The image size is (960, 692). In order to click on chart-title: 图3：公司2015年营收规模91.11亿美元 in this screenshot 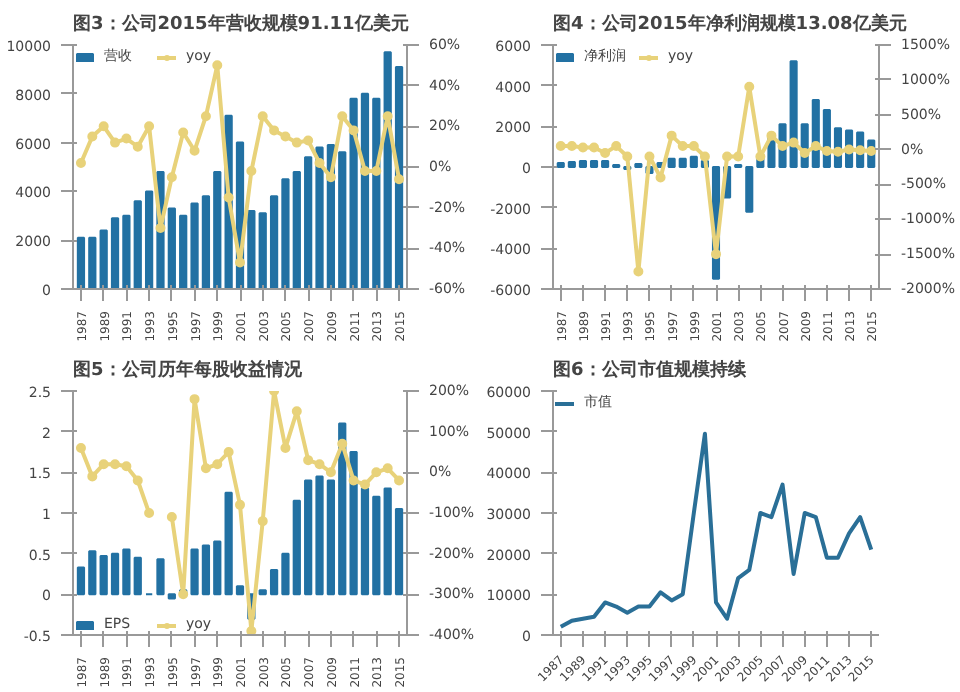, I will do `click(241, 24)`.